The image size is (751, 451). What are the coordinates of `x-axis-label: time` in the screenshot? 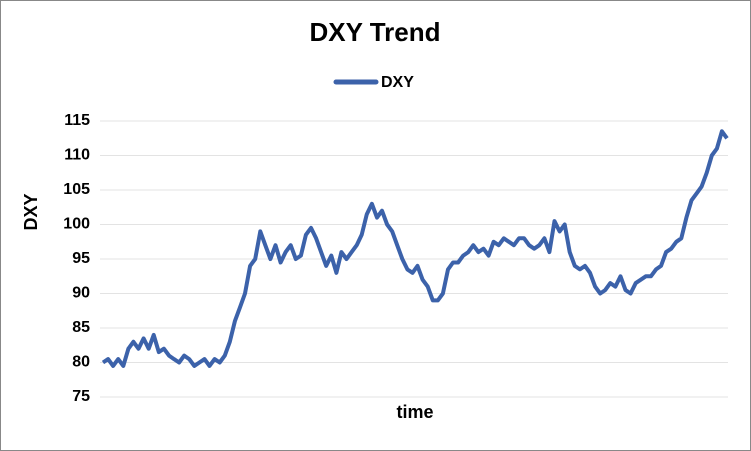 It's located at (414, 412).